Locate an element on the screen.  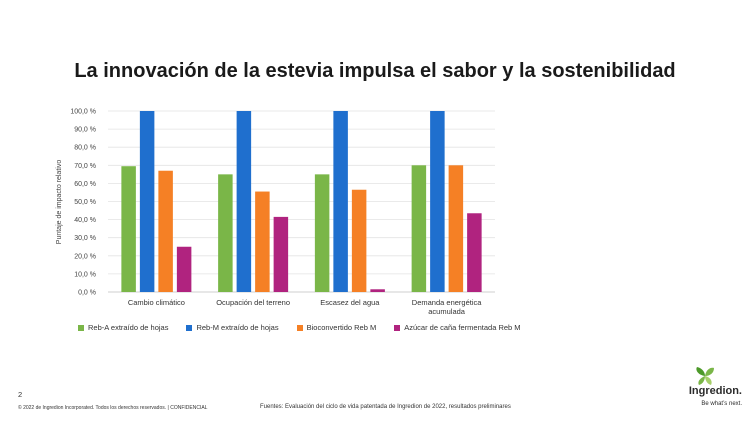
legend-label: Azúcar de caña fermentada Reb M is located at coordinates (462, 327).